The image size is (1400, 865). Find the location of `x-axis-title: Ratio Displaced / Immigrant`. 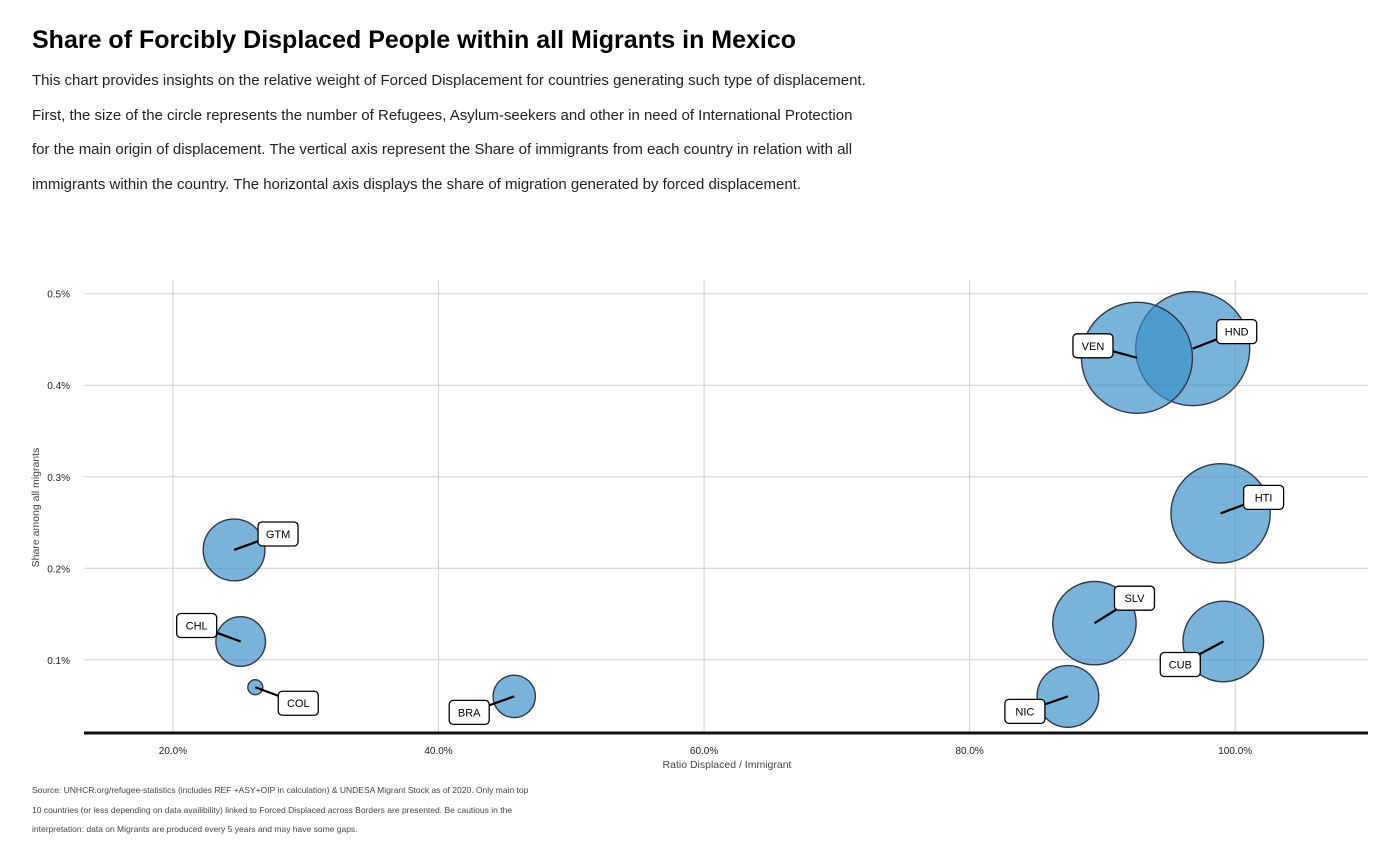

x-axis-title: Ratio Displaced / Immigrant is located at coordinates (727, 765).